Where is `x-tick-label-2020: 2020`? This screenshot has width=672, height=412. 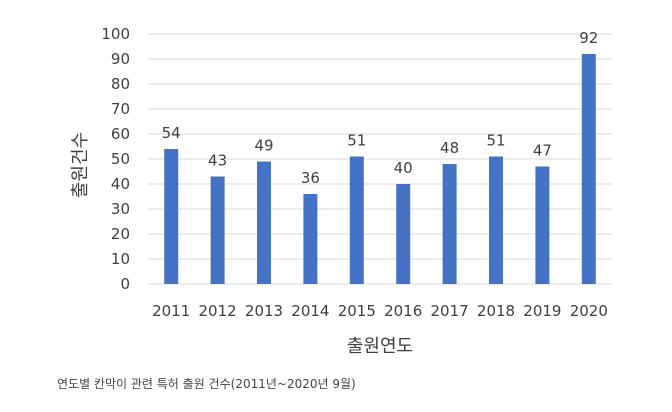 x-tick-label-2020: 2020 is located at coordinates (589, 311).